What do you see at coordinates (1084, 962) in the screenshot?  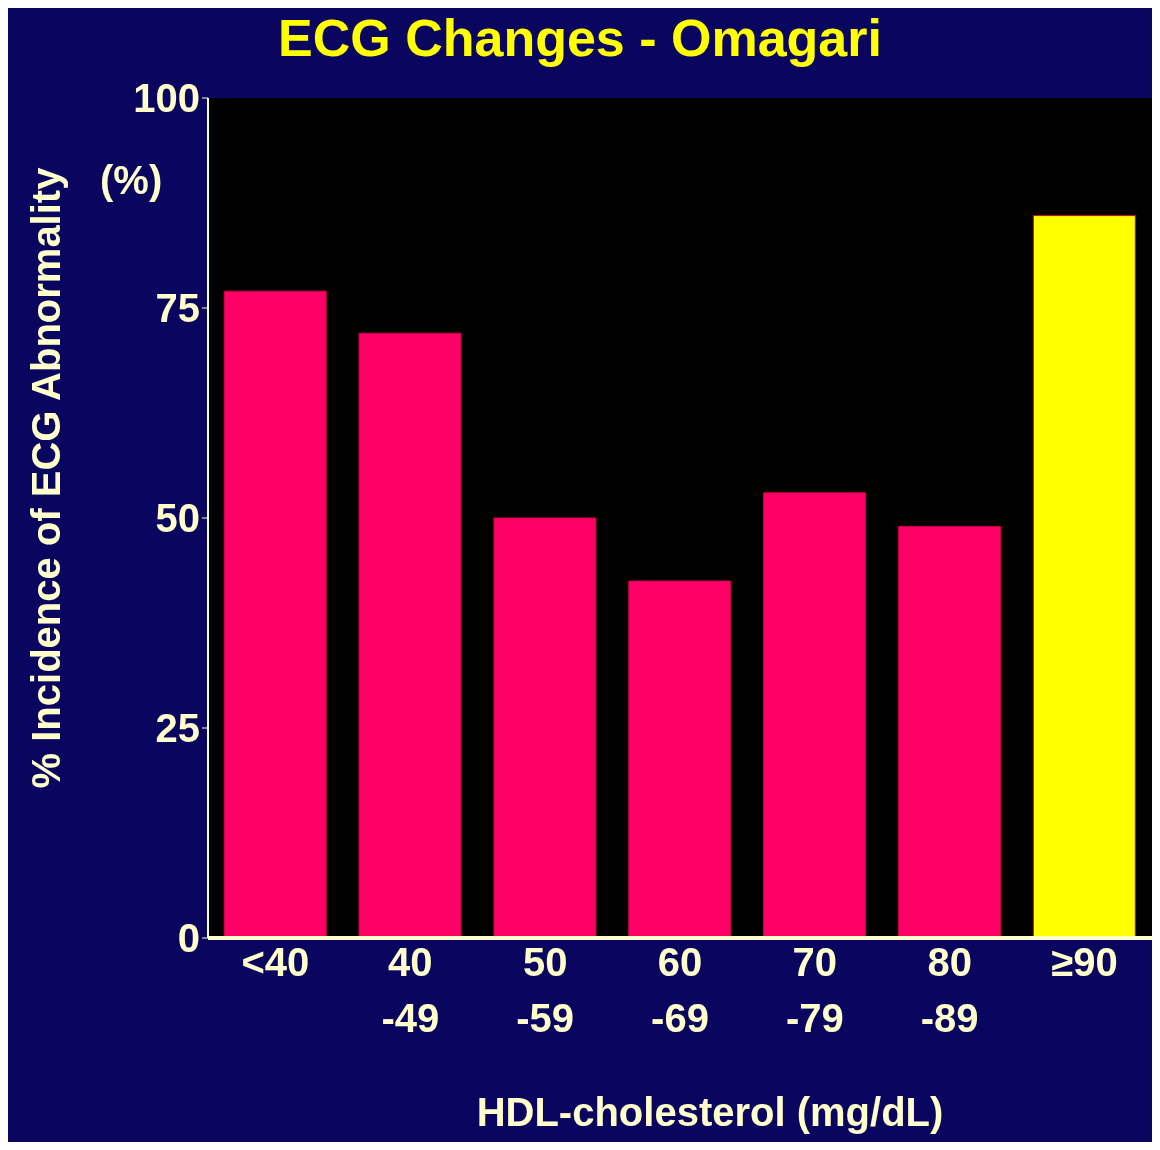 I see `x-tick-label: ≥90` at bounding box center [1084, 962].